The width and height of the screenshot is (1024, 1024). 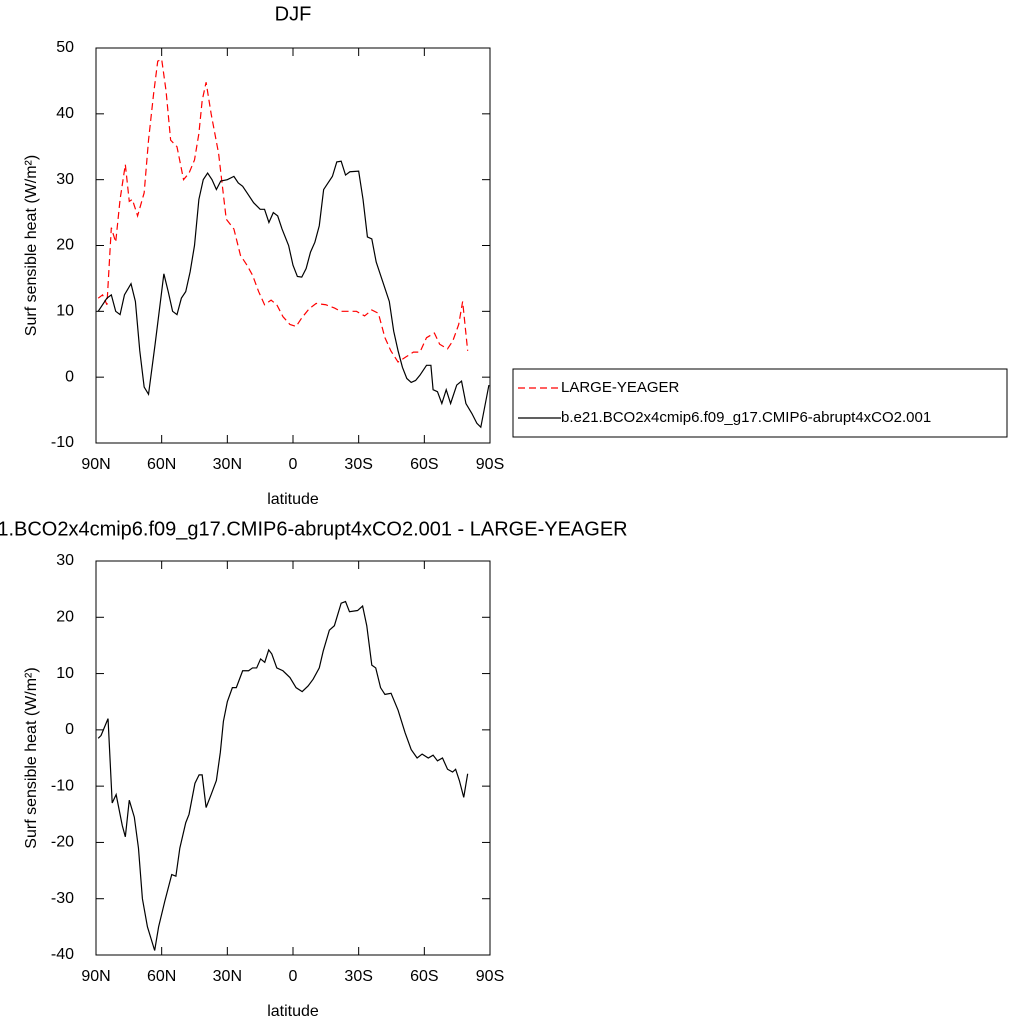 I want to click on legend-box, so click(x=760, y=403).